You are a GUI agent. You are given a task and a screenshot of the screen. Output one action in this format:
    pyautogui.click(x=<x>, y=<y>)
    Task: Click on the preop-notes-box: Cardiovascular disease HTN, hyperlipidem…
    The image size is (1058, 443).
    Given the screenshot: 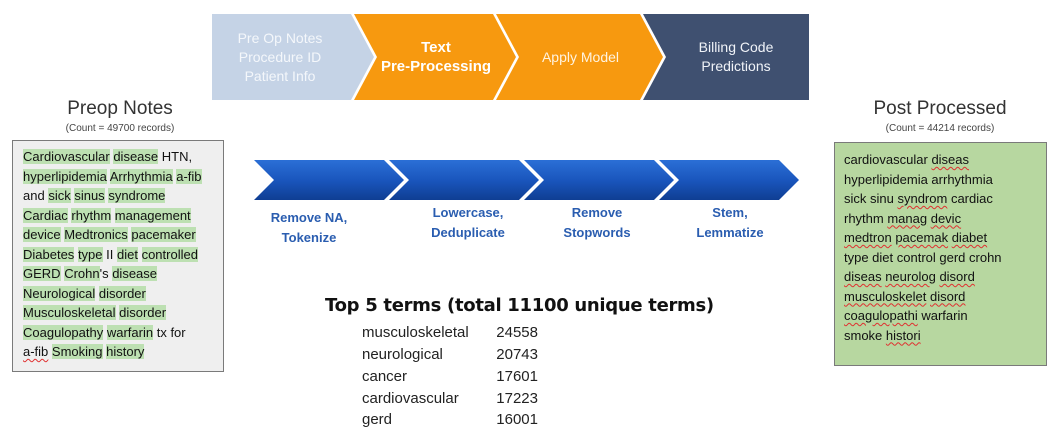 What is the action you would take?
    pyautogui.click(x=118, y=256)
    